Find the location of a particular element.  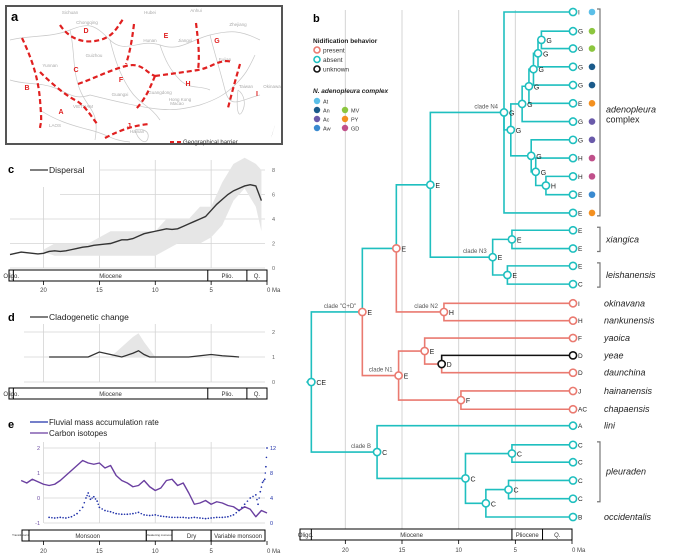

map-place-name: Hainan is located at coordinates (137, 131).